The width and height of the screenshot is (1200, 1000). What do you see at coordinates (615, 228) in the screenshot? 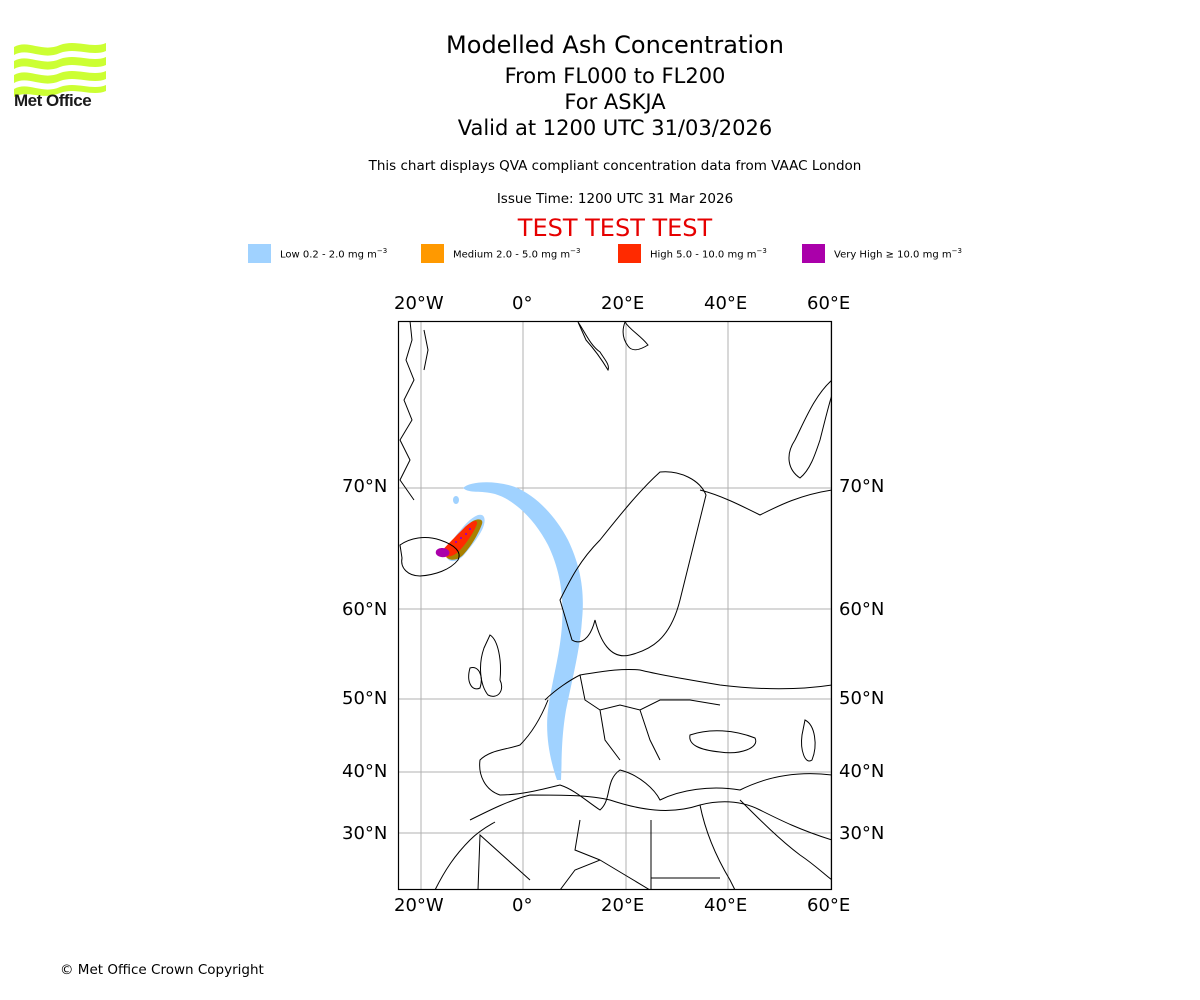
I see `test-banner: TEST TEST TEST` at bounding box center [615, 228].